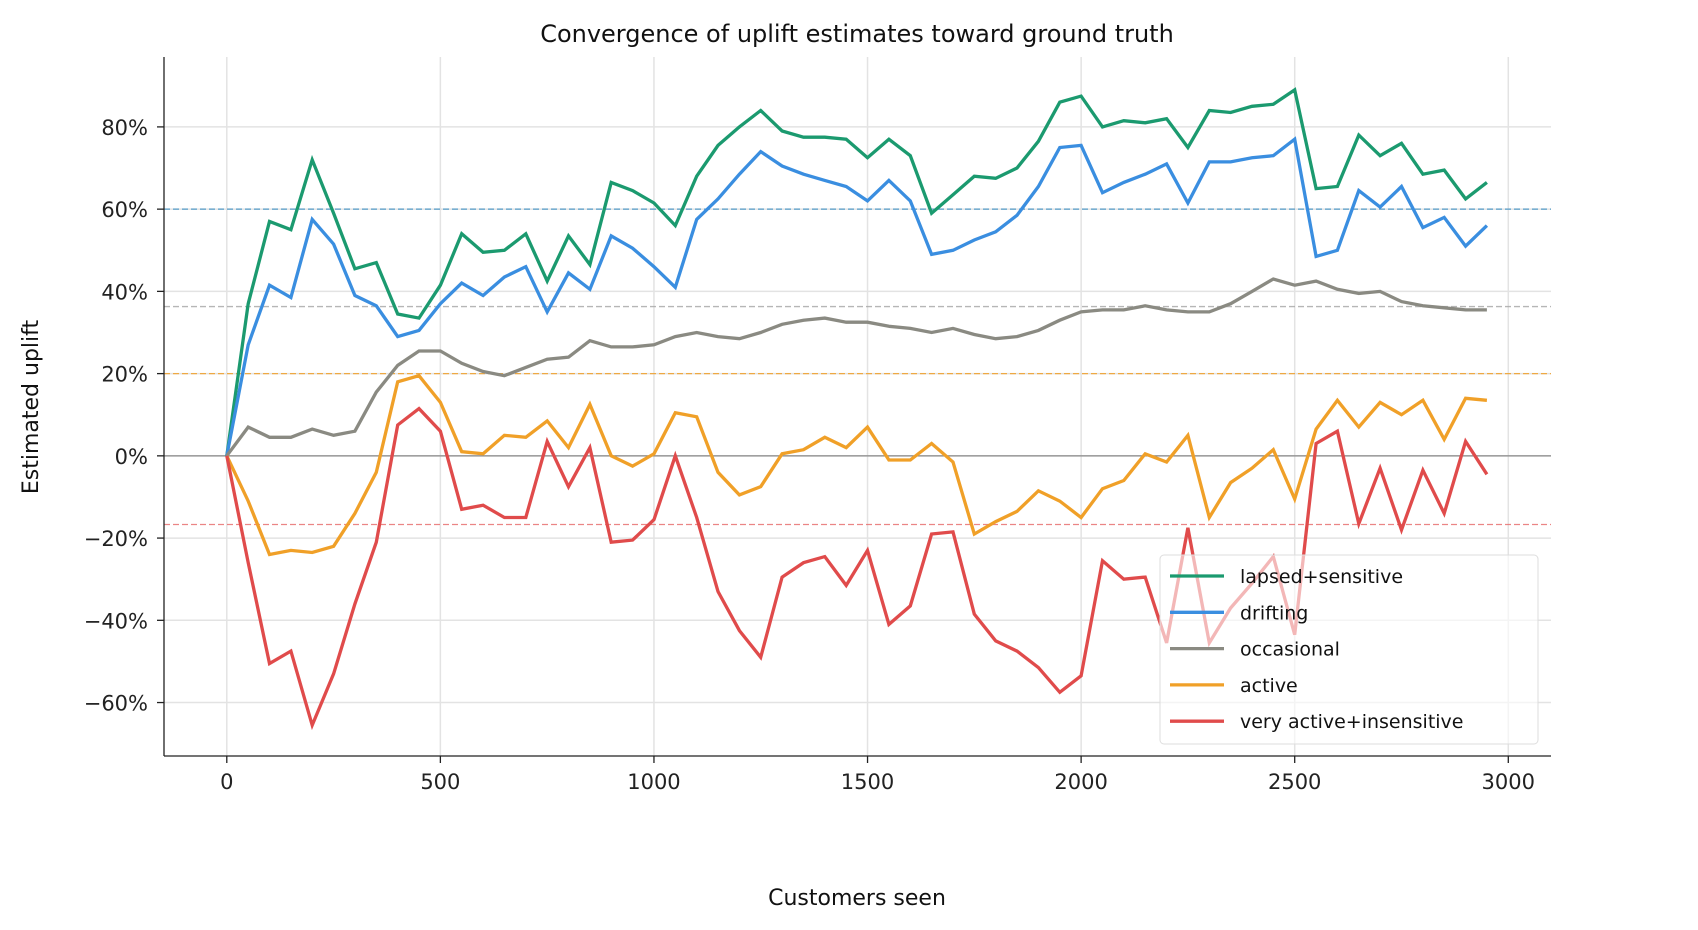  What do you see at coordinates (116, 539) in the screenshot?
I see `y-tick-label: −20%` at bounding box center [116, 539].